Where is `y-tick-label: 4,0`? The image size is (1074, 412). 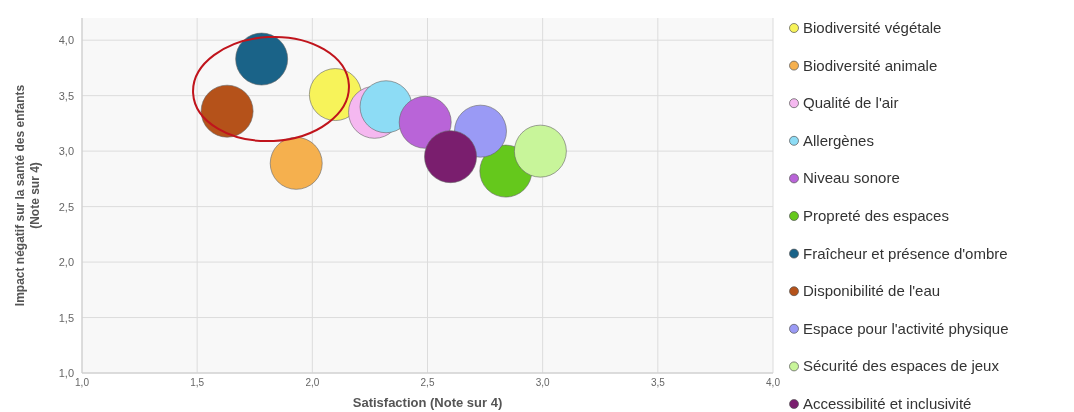 y-tick-label: 4,0 is located at coordinates (66, 40).